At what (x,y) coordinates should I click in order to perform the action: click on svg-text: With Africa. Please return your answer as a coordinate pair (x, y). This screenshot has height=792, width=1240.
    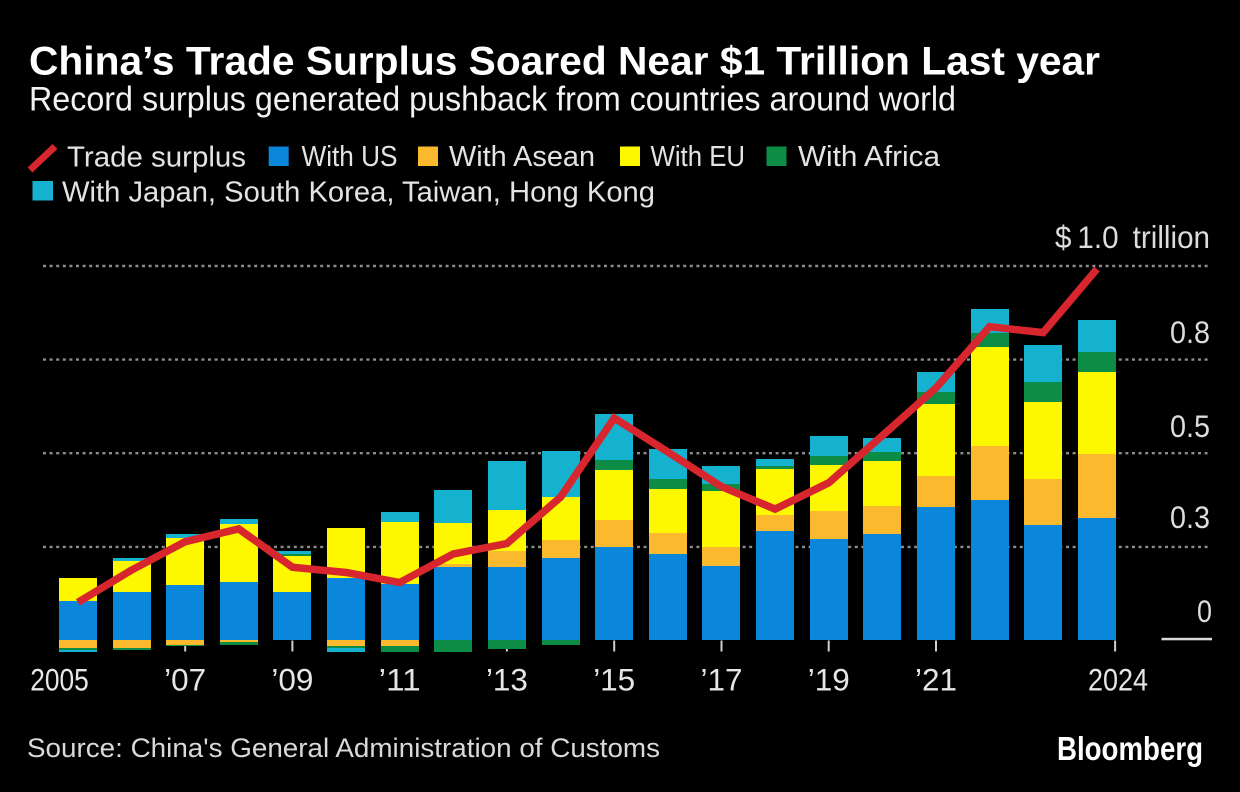
    Looking at the image, I should click on (869, 157).